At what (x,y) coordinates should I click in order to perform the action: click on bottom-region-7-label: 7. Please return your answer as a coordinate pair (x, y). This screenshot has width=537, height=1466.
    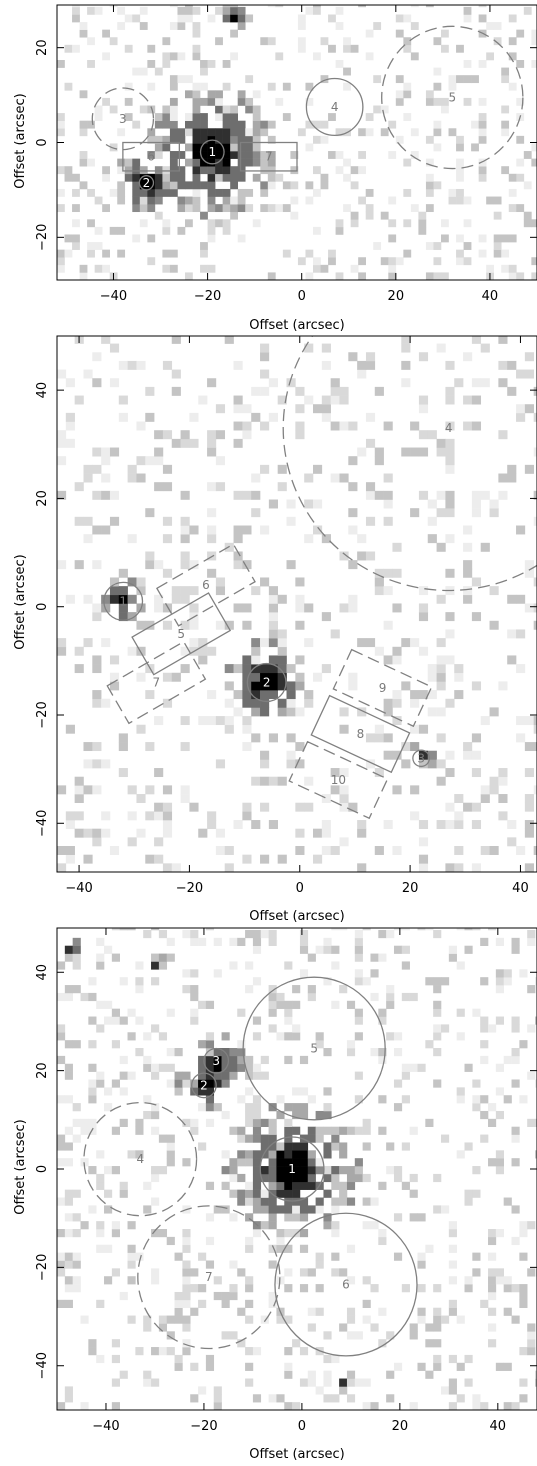
    Looking at the image, I should click on (209, 1277).